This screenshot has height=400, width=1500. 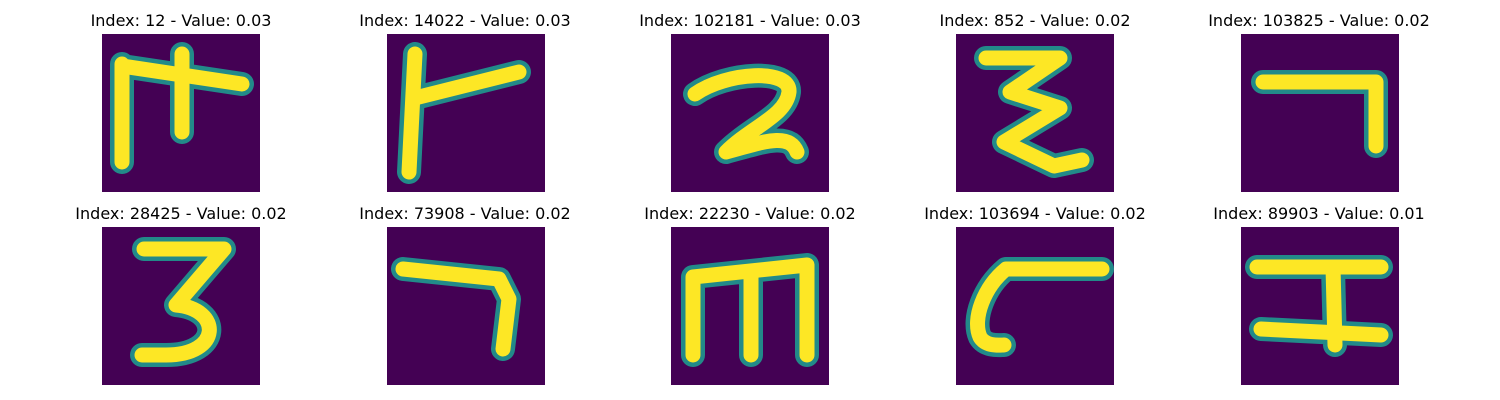 I want to click on character-1-image, so click(x=182, y=108).